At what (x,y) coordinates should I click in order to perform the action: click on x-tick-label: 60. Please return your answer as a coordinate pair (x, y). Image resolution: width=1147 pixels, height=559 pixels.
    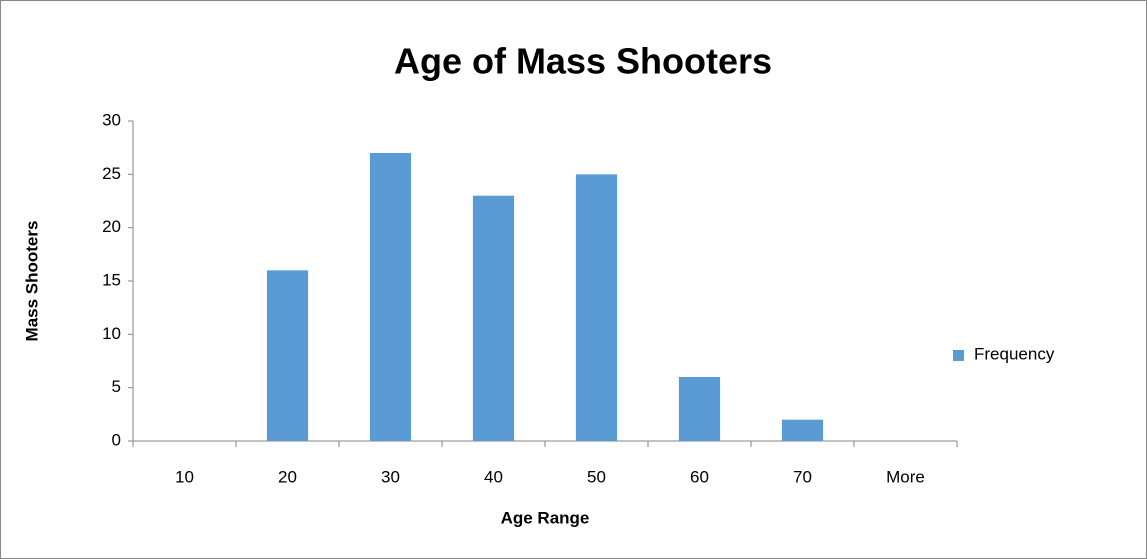
    Looking at the image, I should click on (699, 476).